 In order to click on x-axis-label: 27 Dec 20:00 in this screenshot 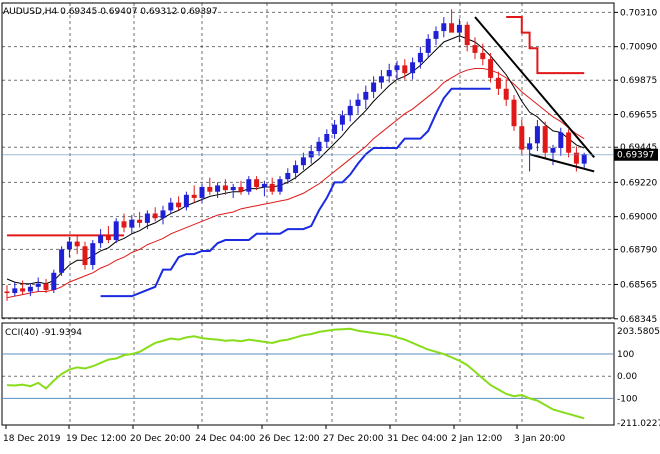, I will do `click(353, 439)`.